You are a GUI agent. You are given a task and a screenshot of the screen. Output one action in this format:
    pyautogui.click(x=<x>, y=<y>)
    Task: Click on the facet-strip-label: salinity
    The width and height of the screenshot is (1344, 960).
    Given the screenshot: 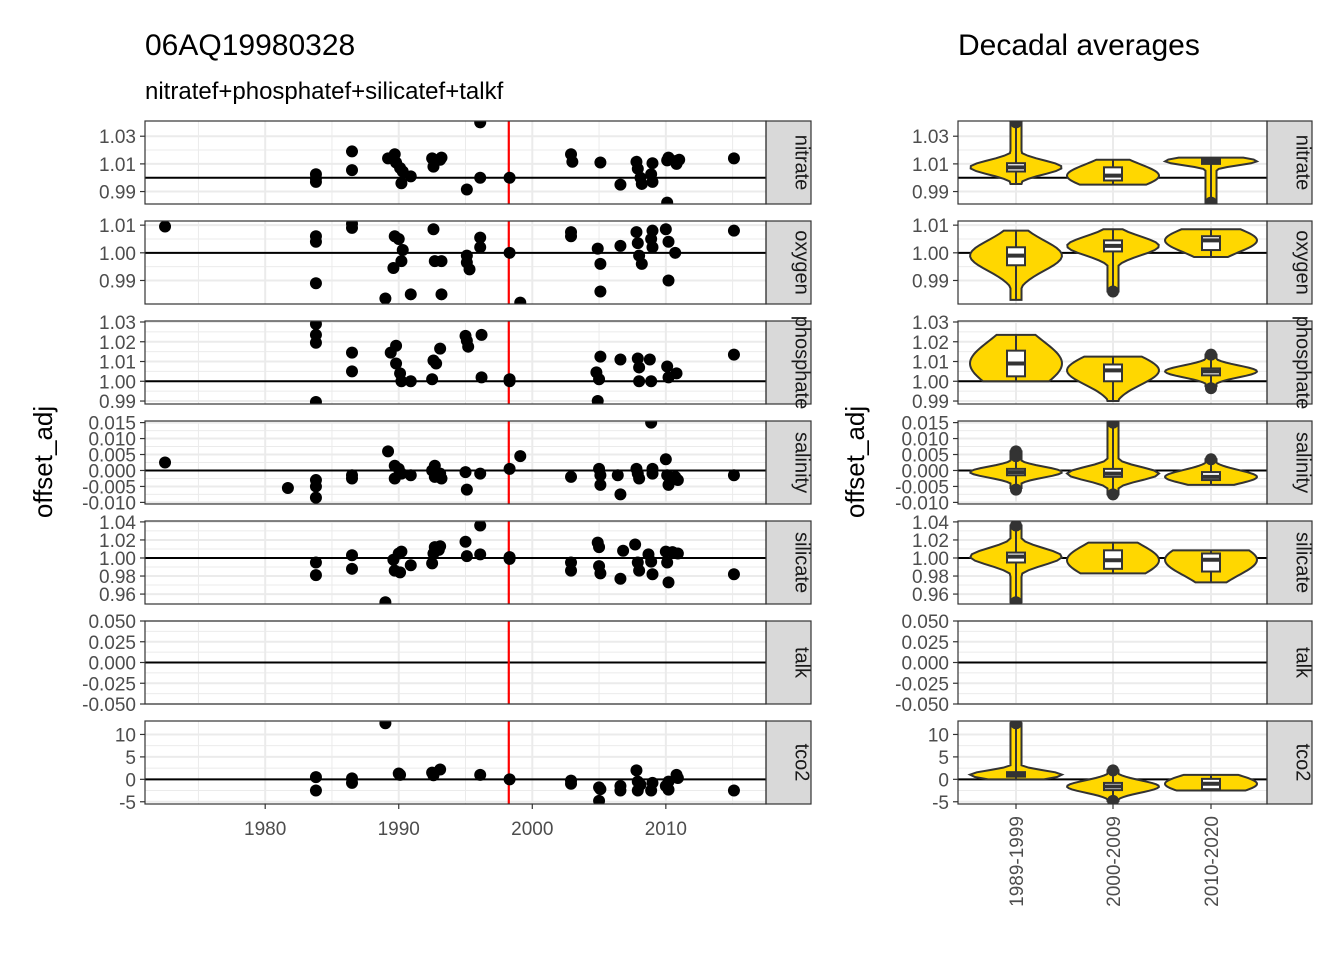 What is the action you would take?
    pyautogui.click(x=802, y=462)
    